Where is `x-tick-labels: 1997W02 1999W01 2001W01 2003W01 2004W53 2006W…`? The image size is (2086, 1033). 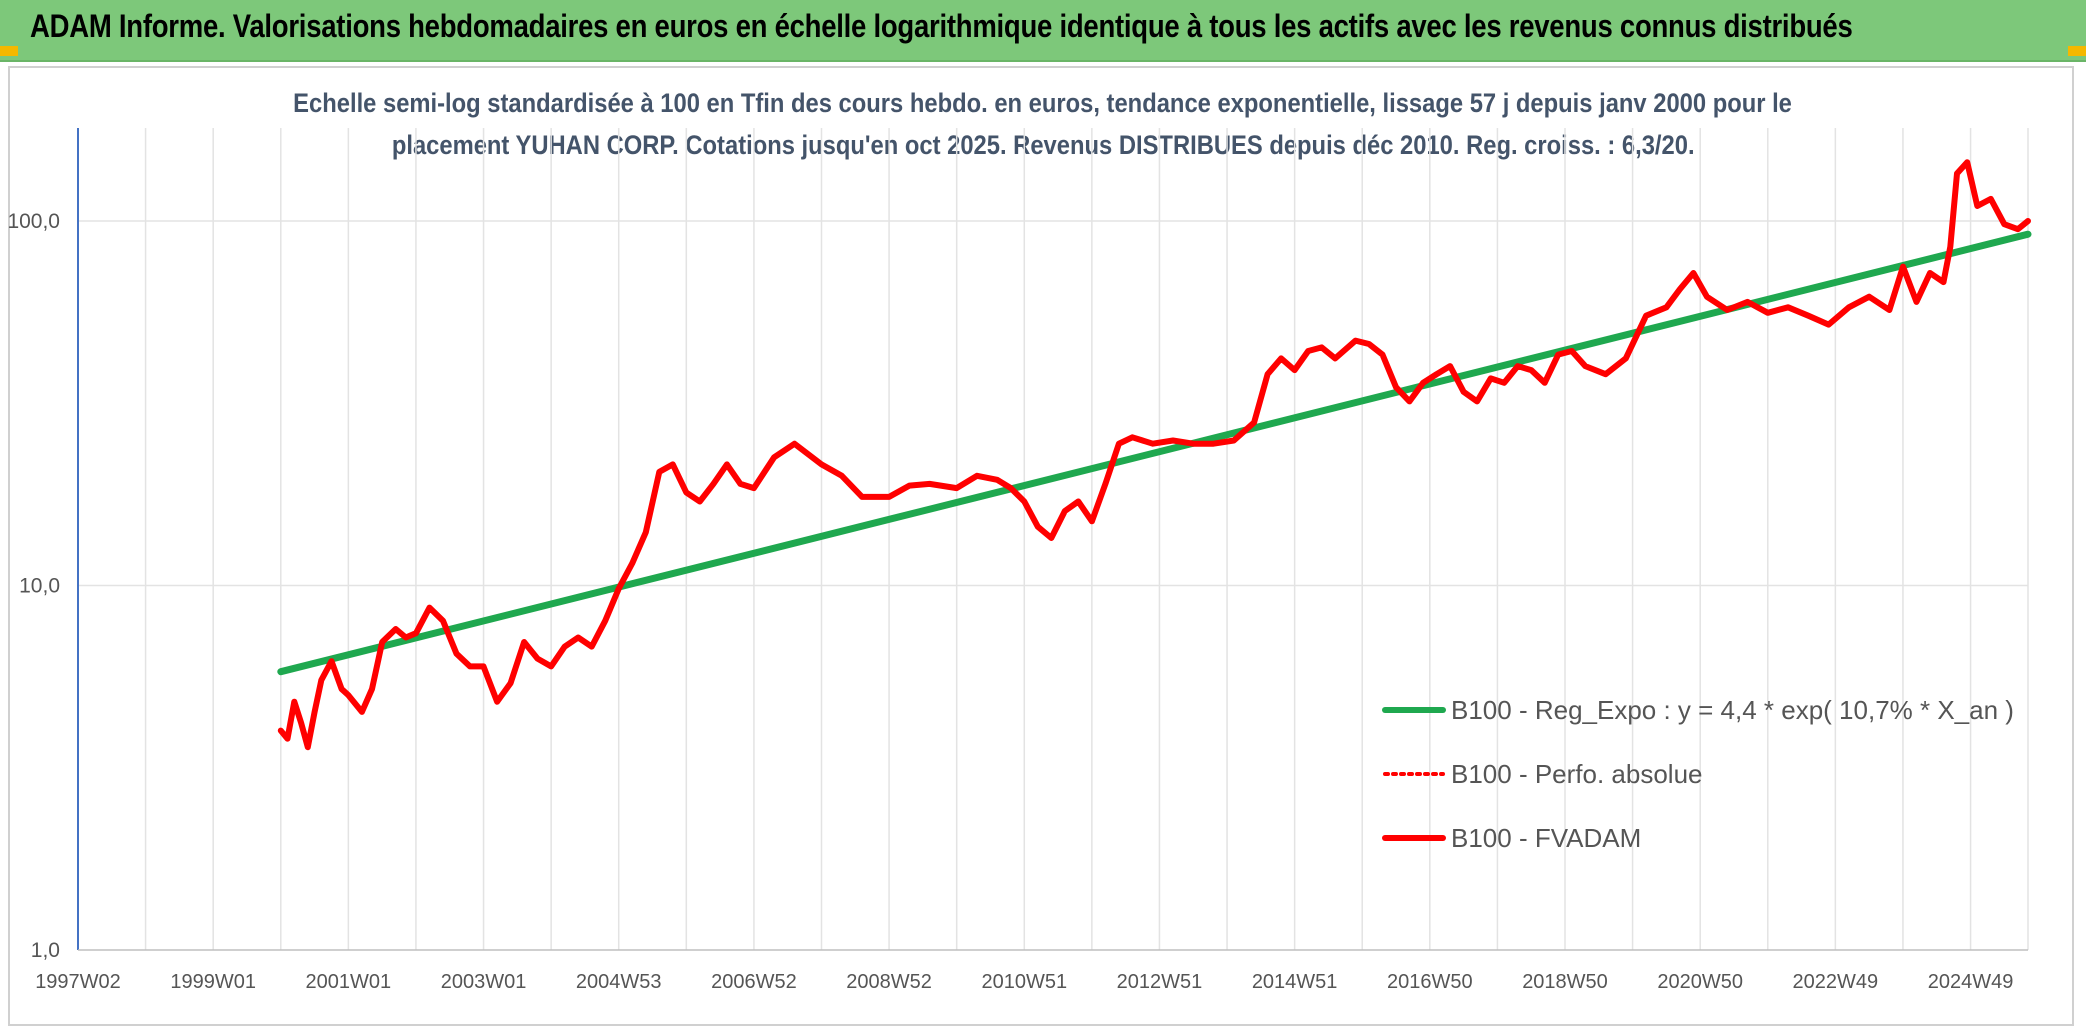
x-tick-labels: 1997W02 1999W01 2001W01 2003W01 2004W53 2006W… is located at coordinates (1024, 982).